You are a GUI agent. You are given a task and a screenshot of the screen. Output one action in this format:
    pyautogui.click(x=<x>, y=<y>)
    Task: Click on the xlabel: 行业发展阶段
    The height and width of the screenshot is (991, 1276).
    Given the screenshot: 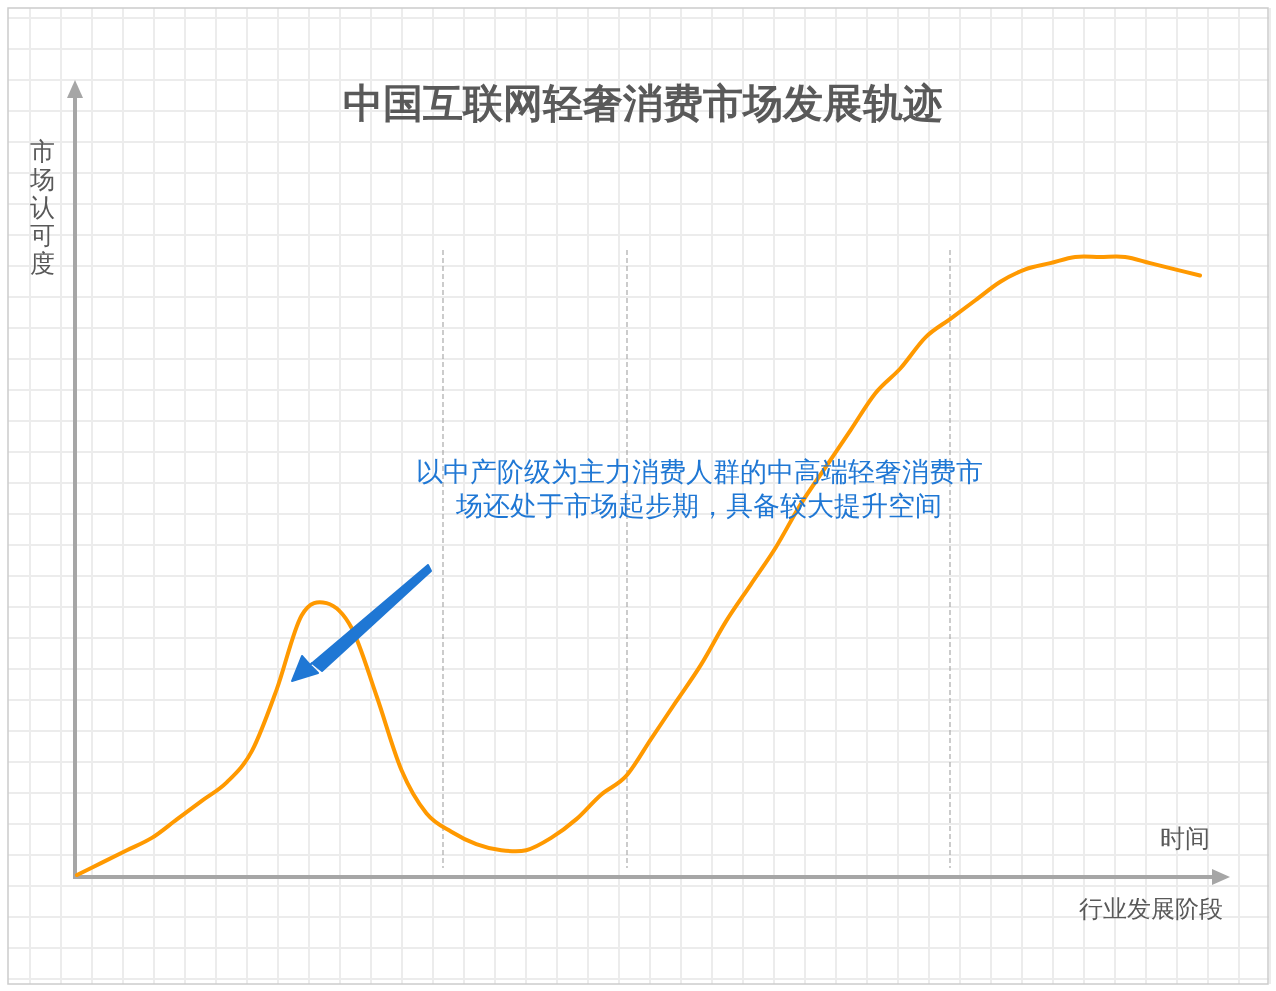 What is the action you would take?
    pyautogui.click(x=1150, y=909)
    